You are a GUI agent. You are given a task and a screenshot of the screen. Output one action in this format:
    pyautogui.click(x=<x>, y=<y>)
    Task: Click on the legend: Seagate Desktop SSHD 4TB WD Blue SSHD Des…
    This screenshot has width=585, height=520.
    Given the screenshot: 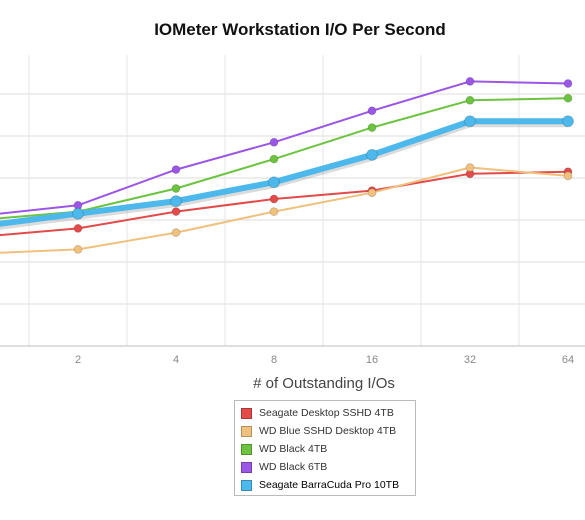 What is the action you would take?
    pyautogui.click(x=325, y=448)
    